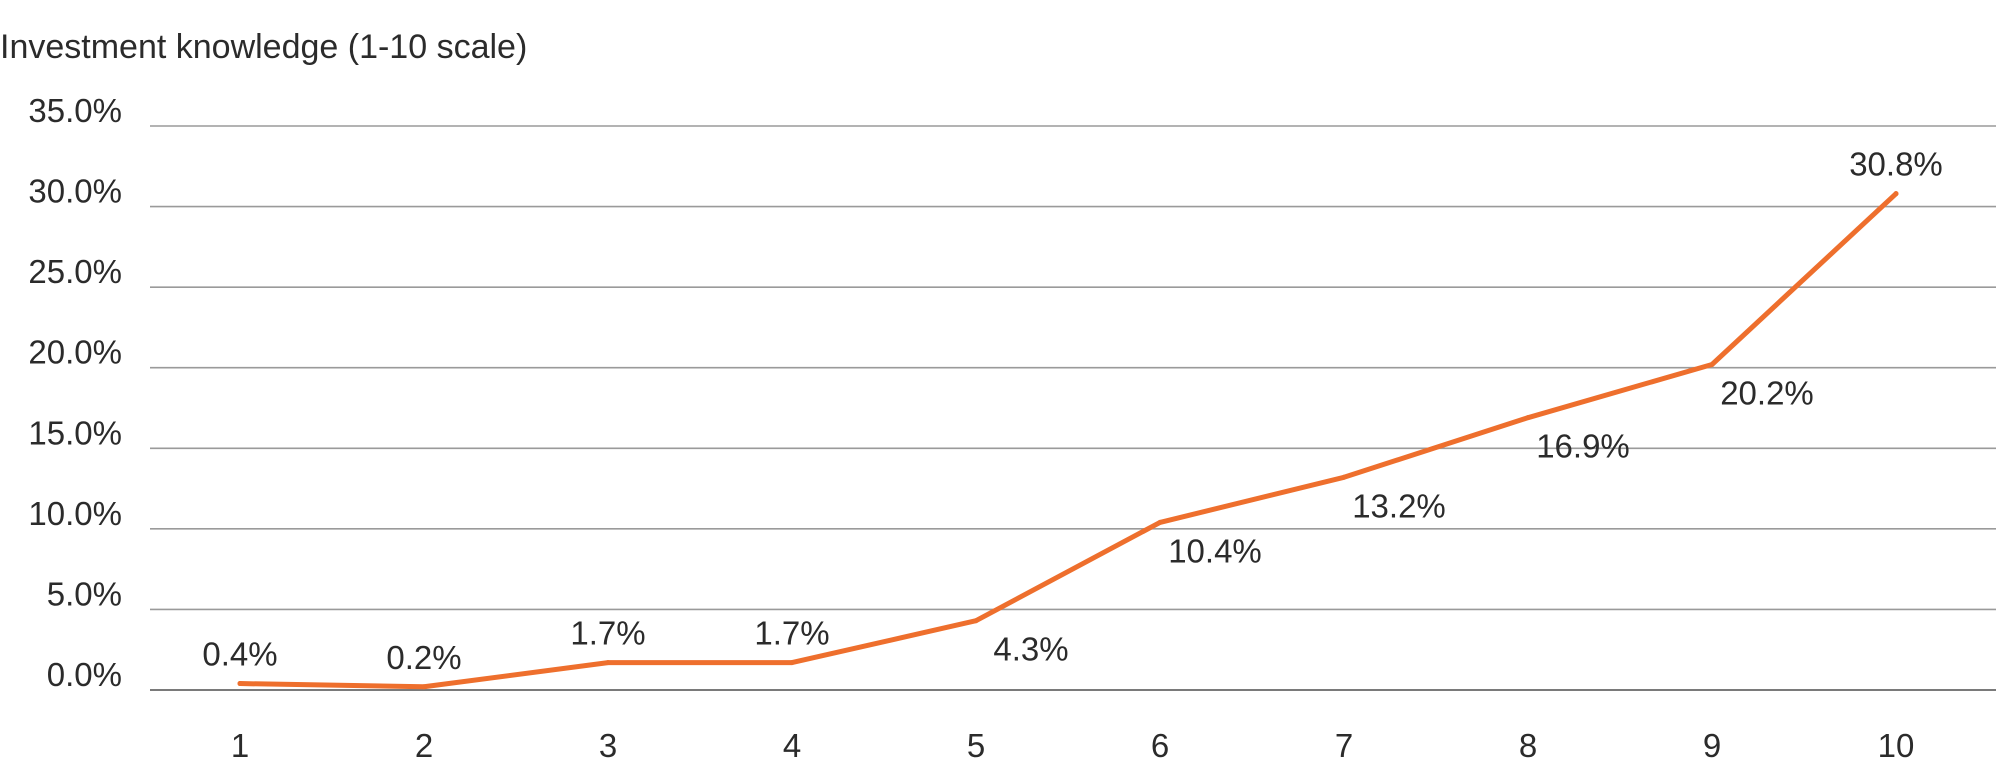 The width and height of the screenshot is (1996, 762). I want to click on data-label: 16.9%, so click(1583, 446).